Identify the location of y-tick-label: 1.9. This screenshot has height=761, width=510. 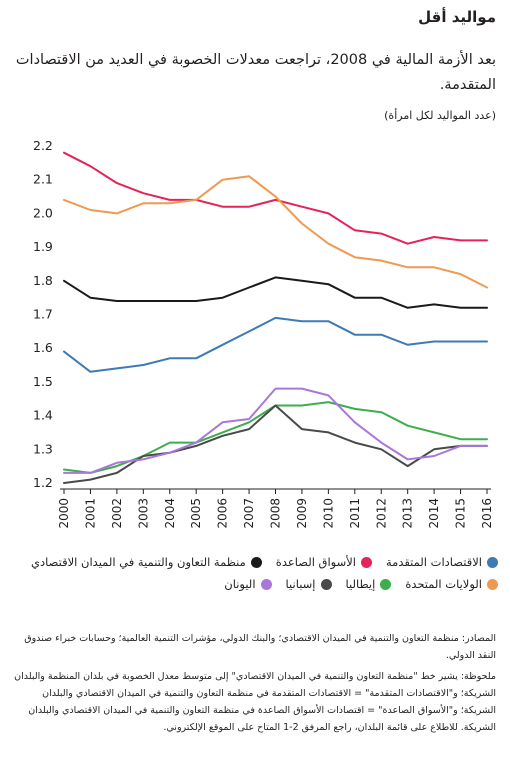
(43, 246).